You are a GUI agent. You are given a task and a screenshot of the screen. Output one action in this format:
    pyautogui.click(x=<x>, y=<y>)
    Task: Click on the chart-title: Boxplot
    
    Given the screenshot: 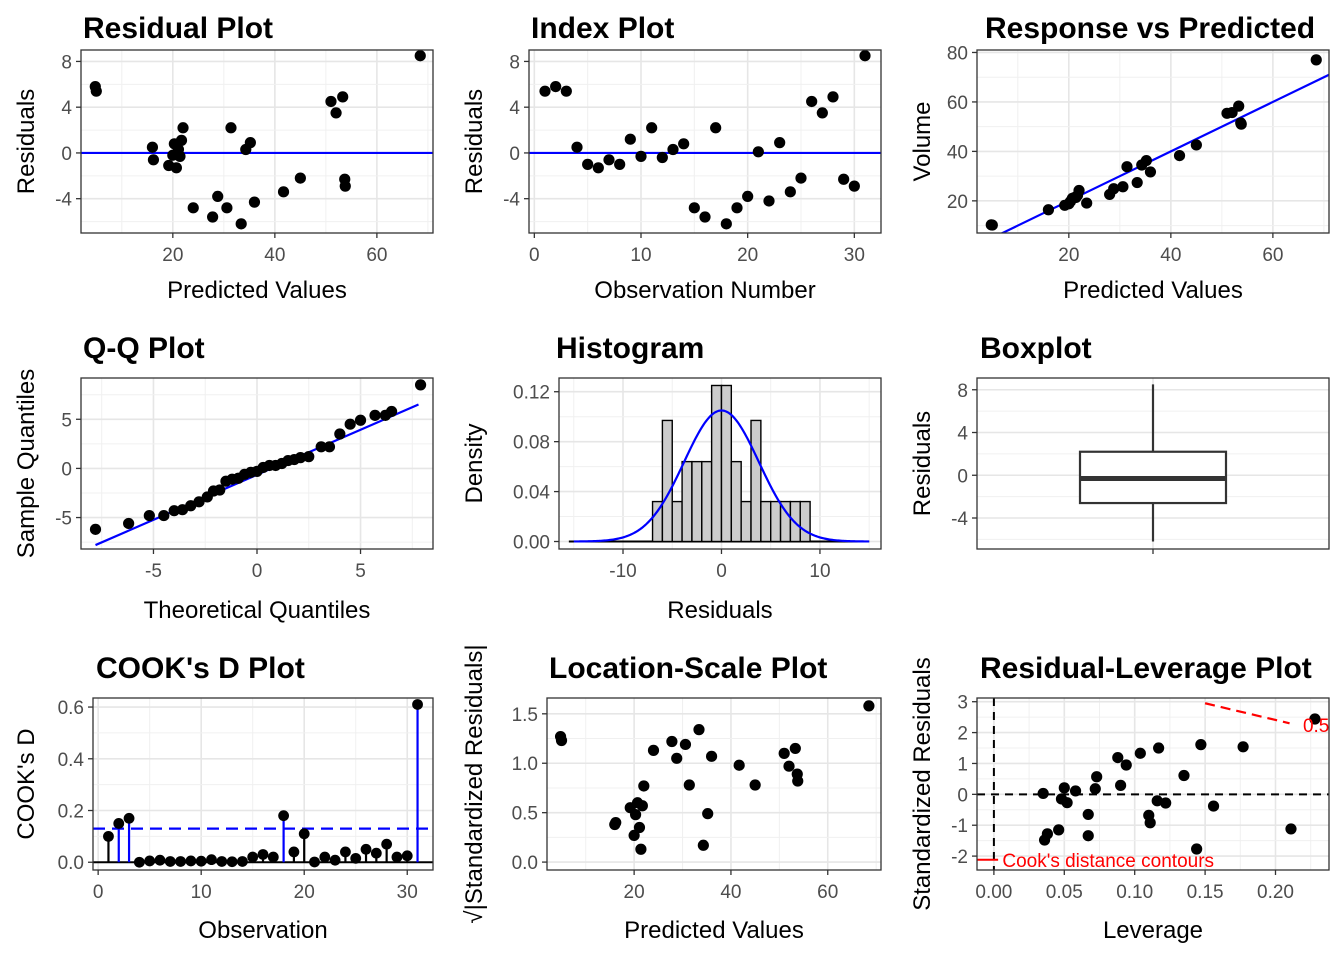 What is the action you would take?
    pyautogui.click(x=1036, y=348)
    